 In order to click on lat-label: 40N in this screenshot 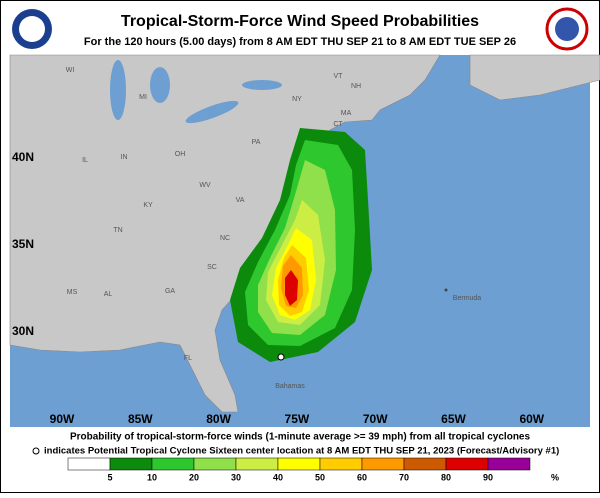, I will do `click(23, 157)`.